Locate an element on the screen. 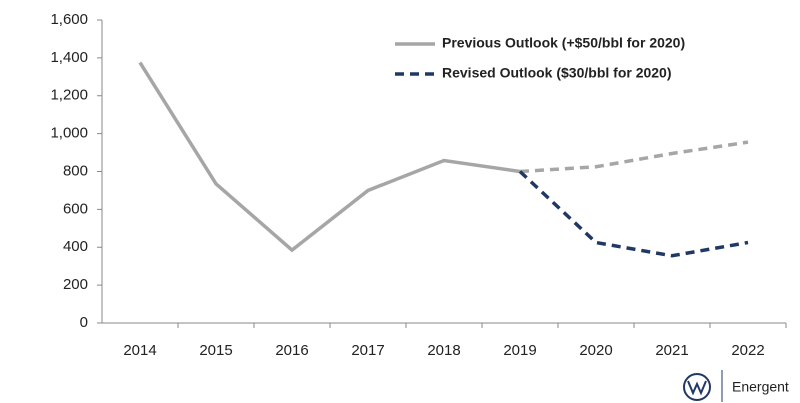 Image resolution: width=800 pixels, height=403 pixels. legend-label: Revised Outlook ($30/bbl for 2020) is located at coordinates (557, 73).